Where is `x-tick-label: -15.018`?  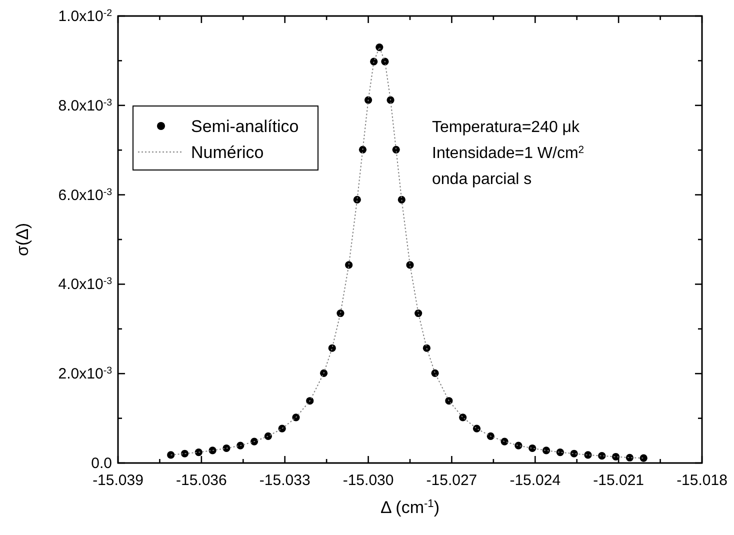
x-tick-label: -15.018 is located at coordinates (702, 480).